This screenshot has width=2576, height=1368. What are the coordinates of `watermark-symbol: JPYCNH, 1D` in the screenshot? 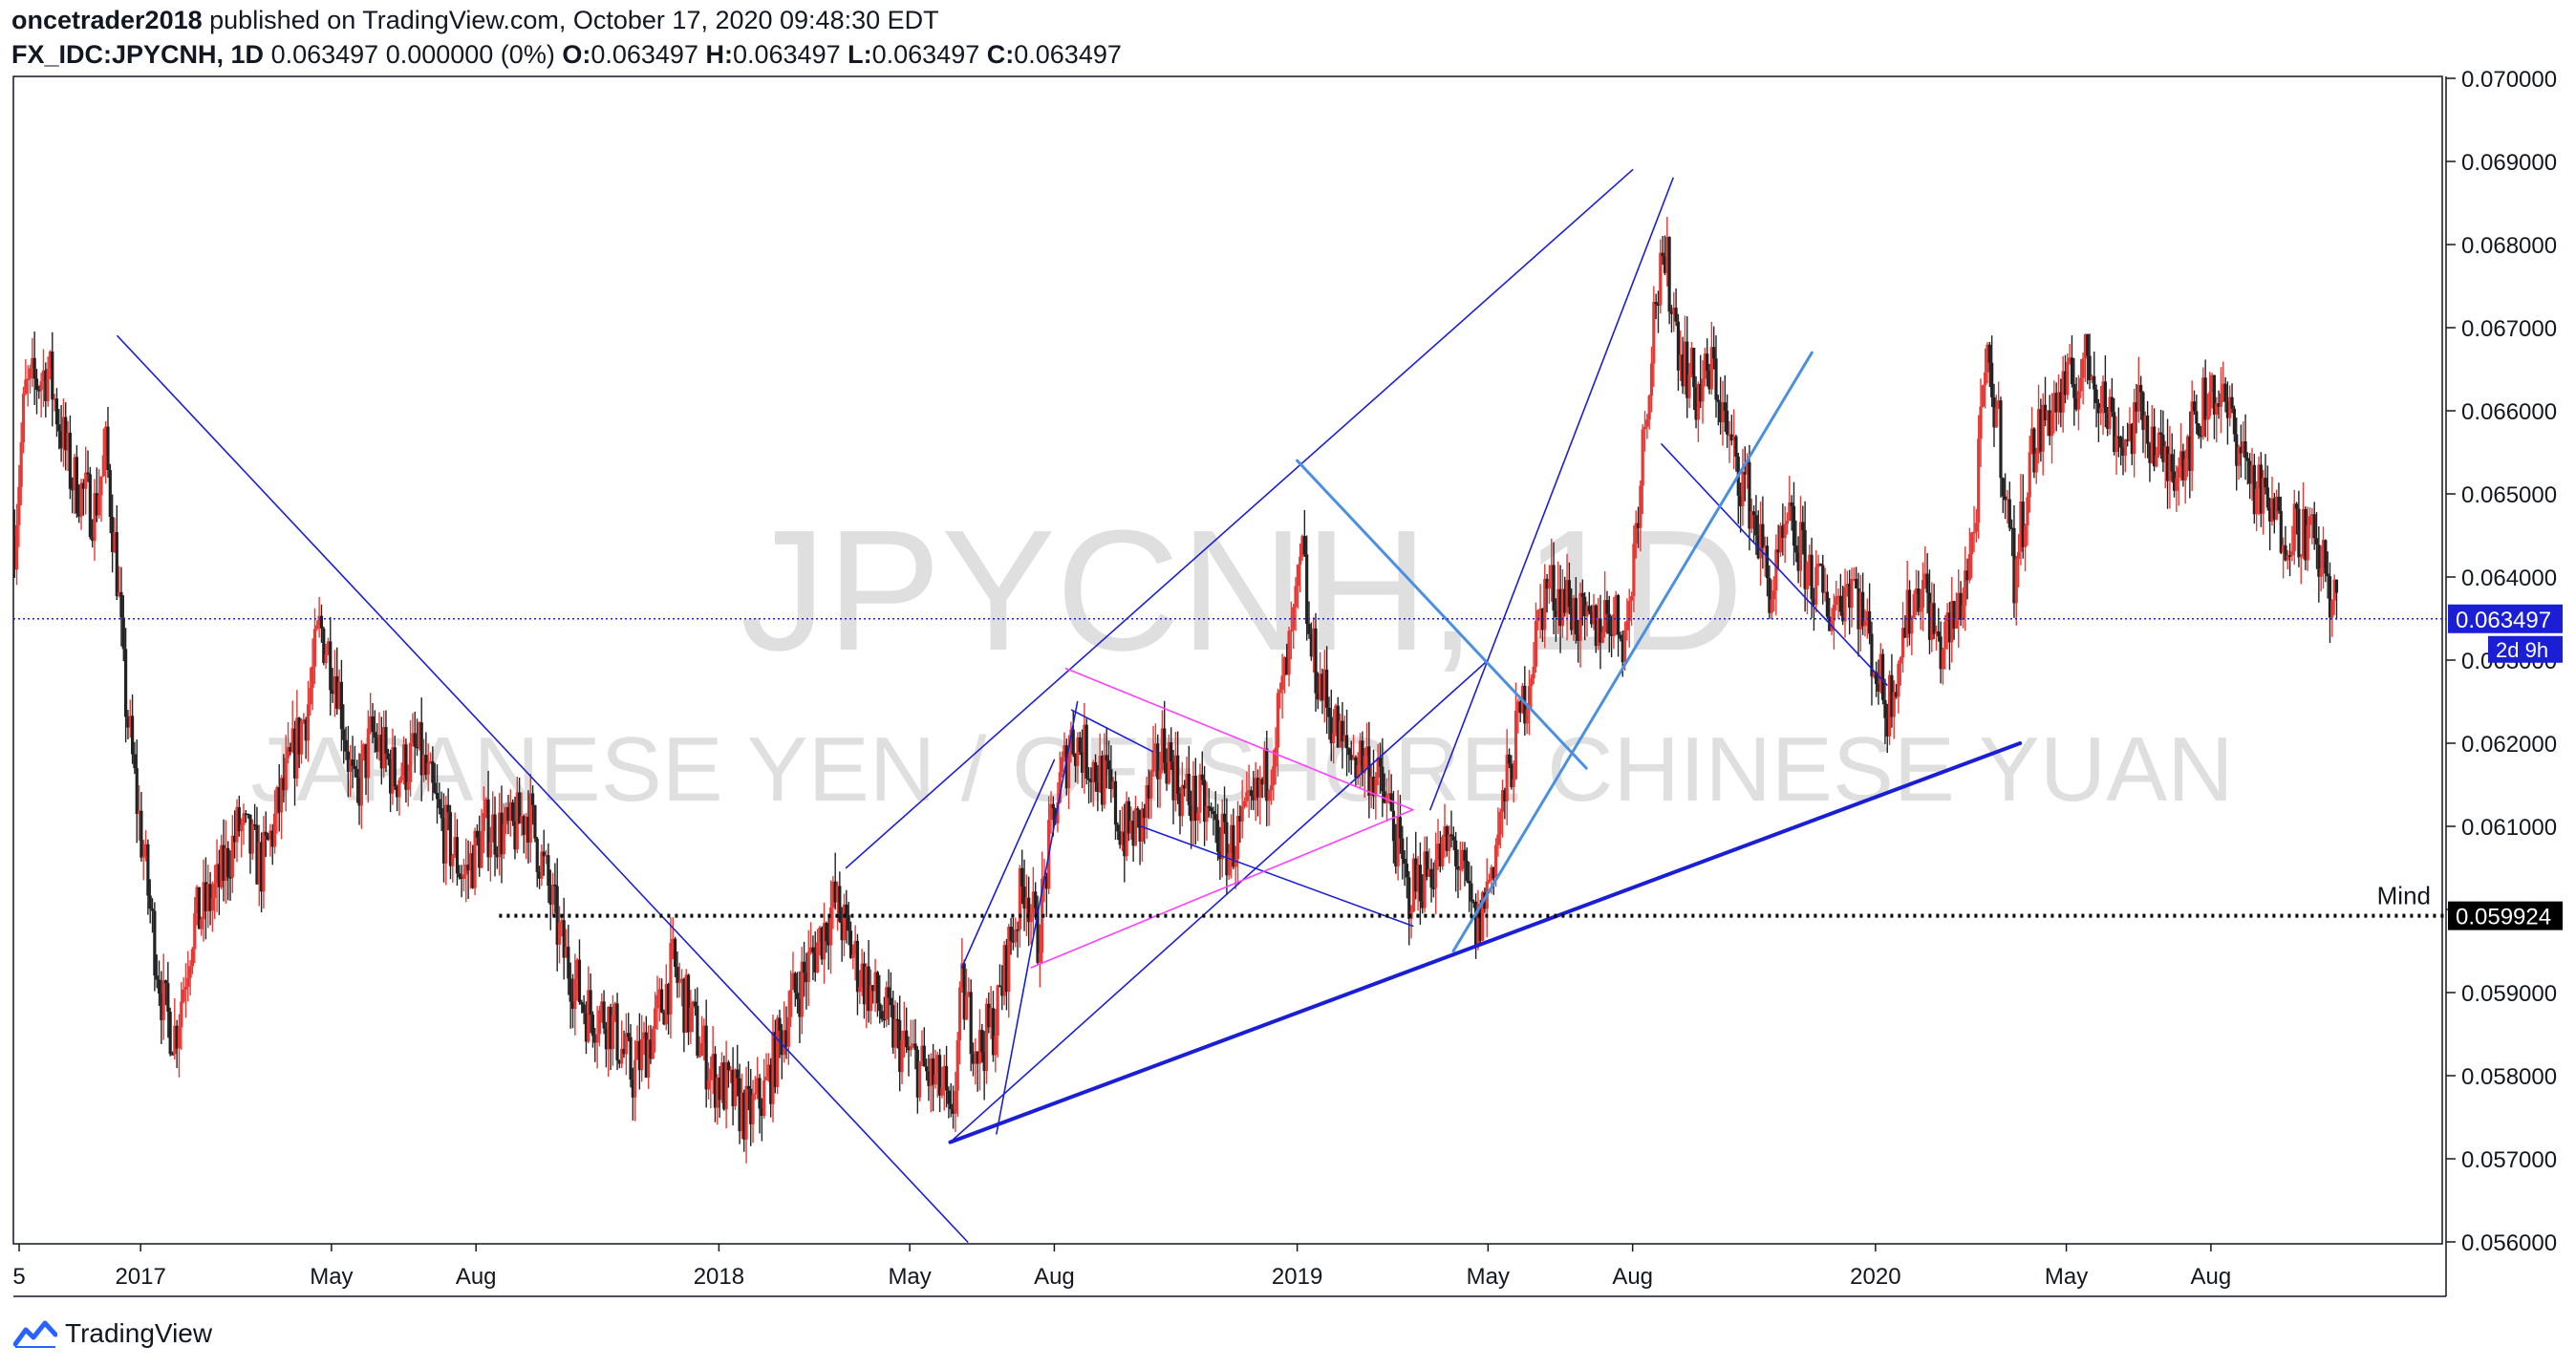 It's located at (1242, 591).